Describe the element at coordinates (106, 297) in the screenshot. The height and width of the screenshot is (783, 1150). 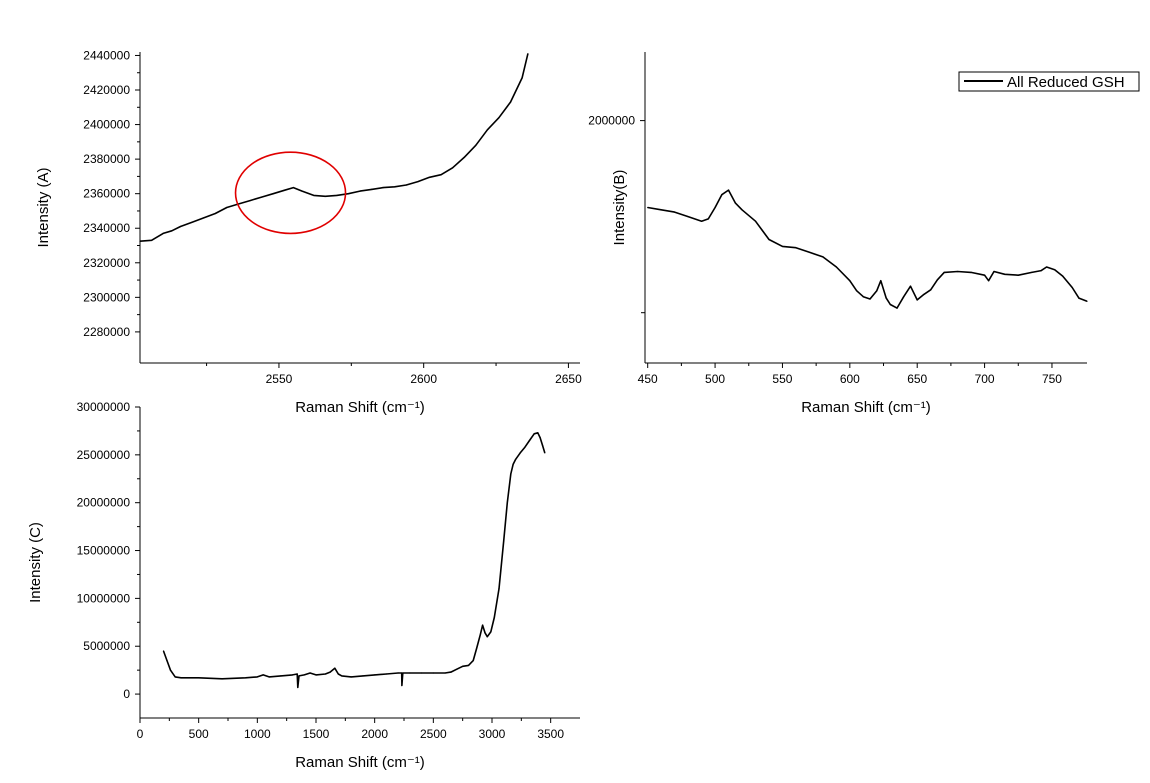
I see `y-tick-label: 2300000` at that location.